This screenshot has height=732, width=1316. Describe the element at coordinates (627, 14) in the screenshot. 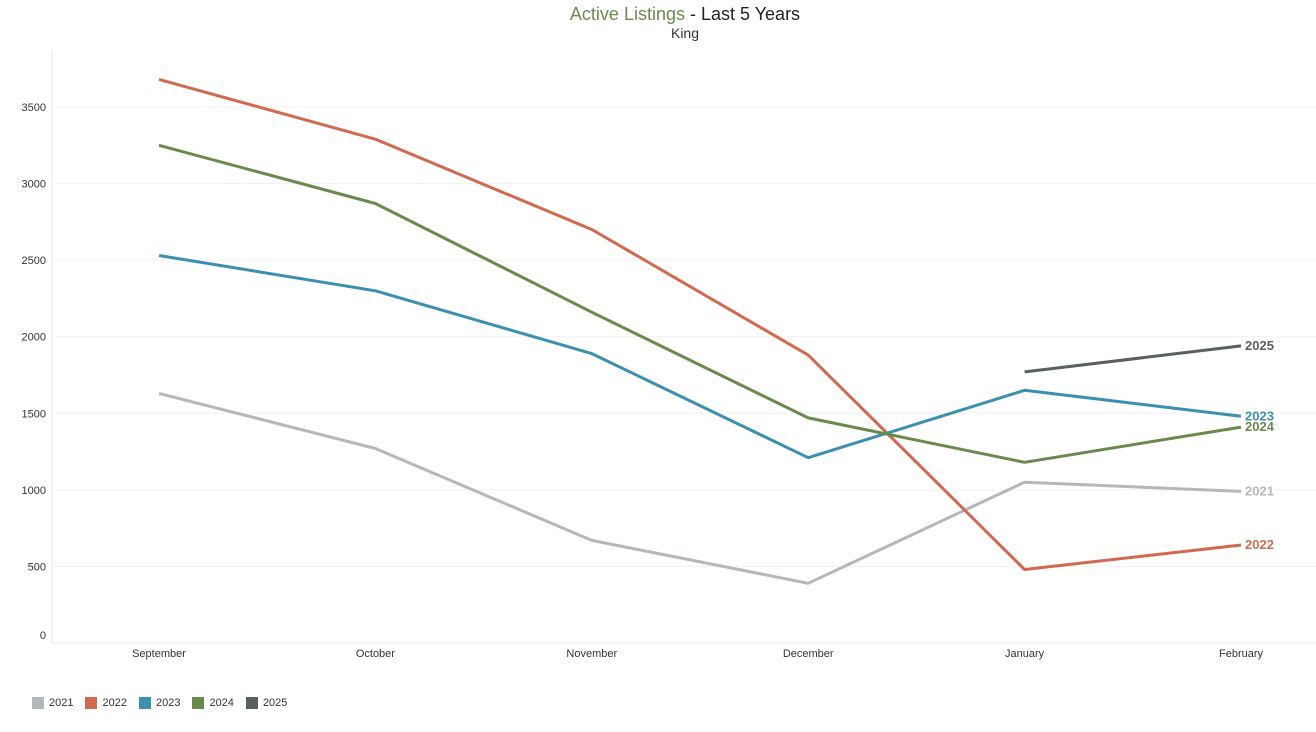

I see `chart-title-main: Active Listings` at that location.